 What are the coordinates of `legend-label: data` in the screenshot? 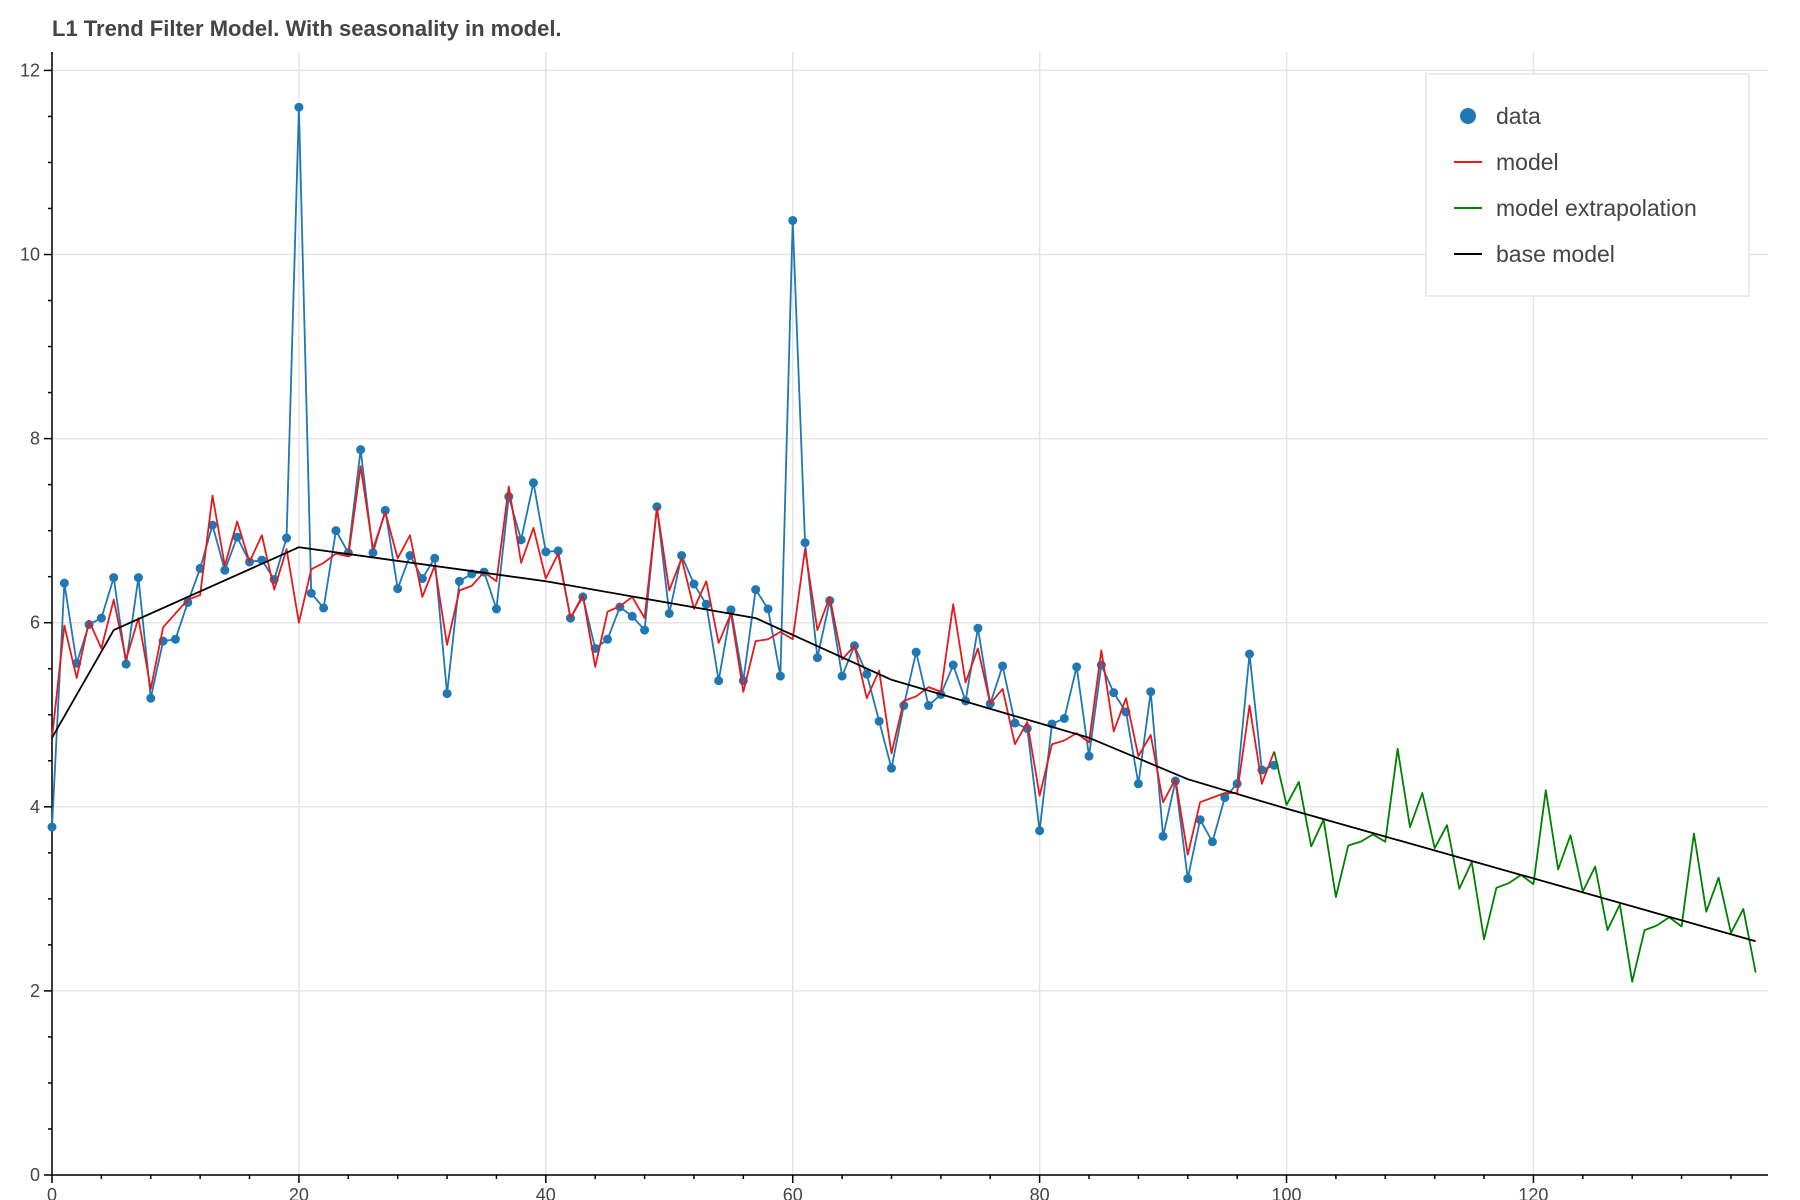 It's located at (1518, 116).